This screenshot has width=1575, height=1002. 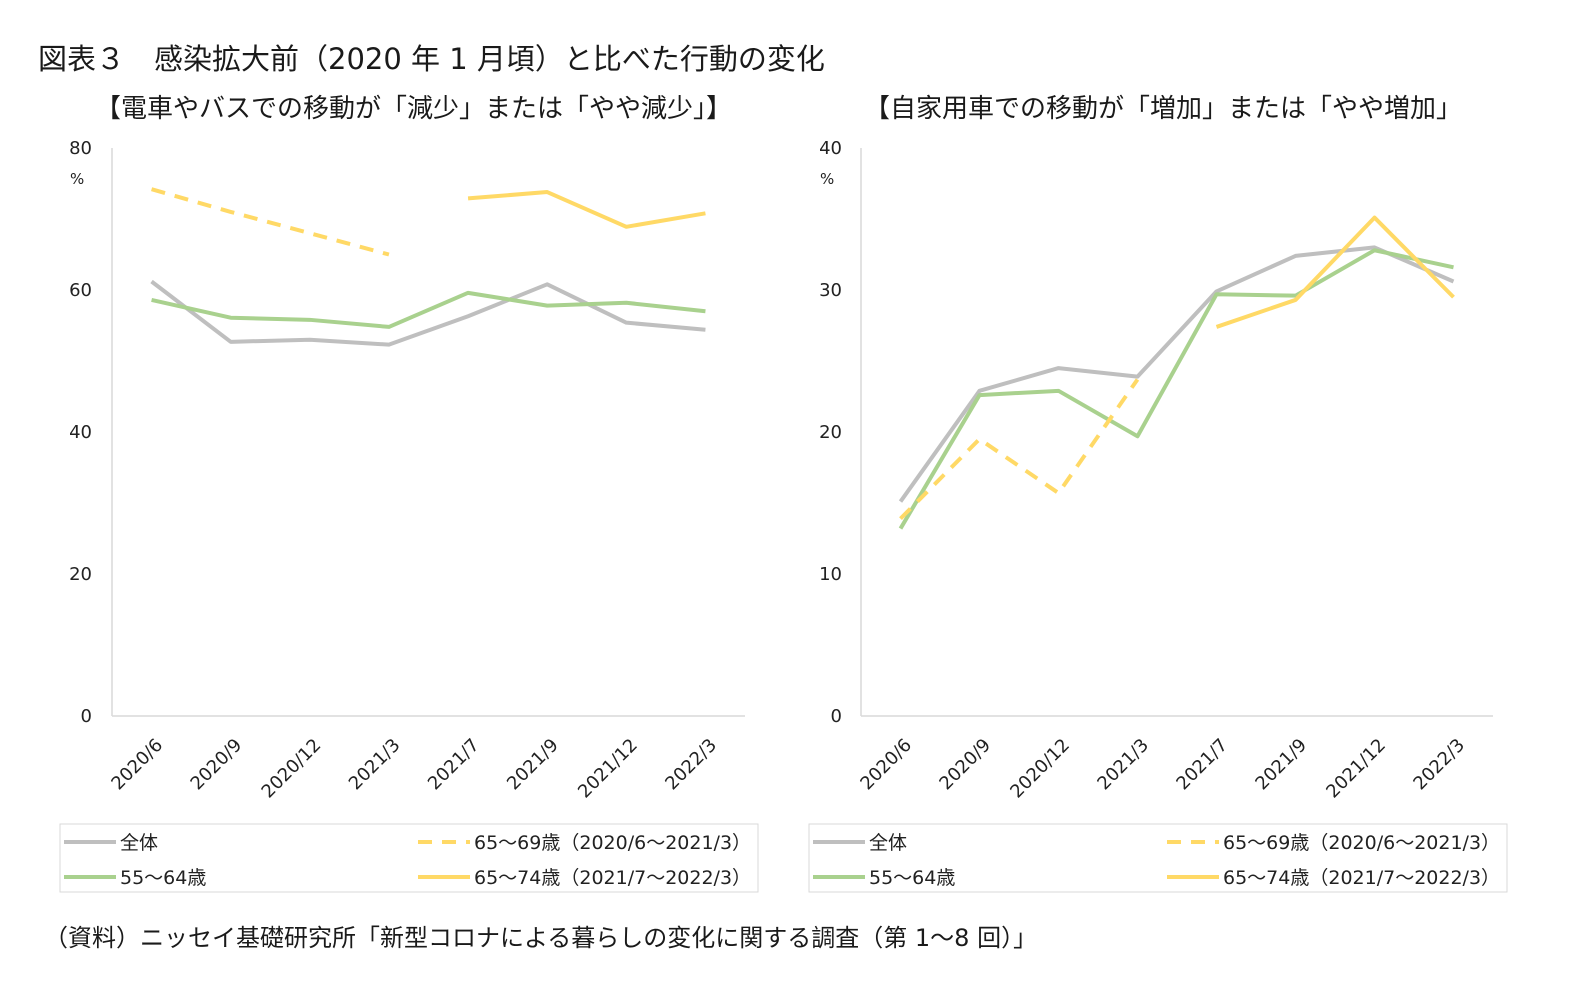 I want to click on y-tick-label: 30, so click(x=830, y=290).